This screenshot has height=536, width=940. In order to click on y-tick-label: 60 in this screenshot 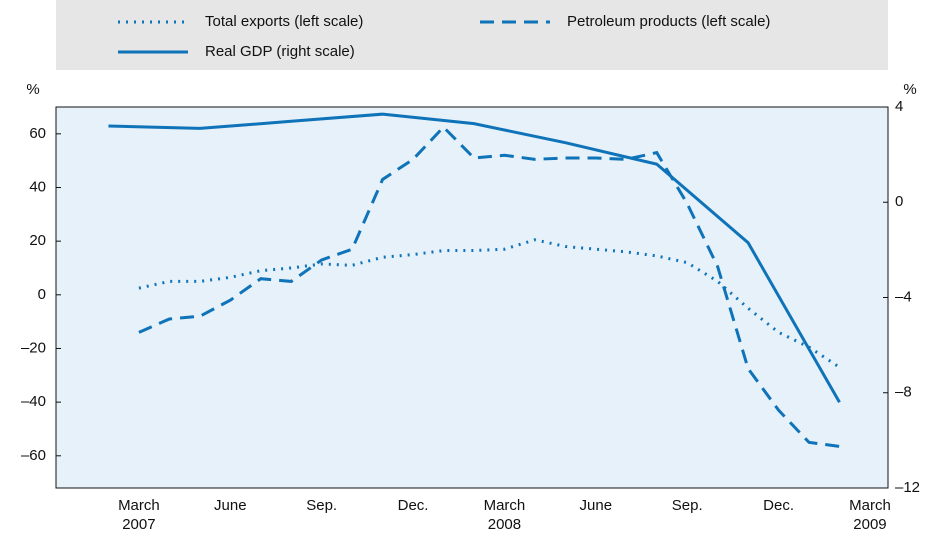, I will do `click(37, 133)`.